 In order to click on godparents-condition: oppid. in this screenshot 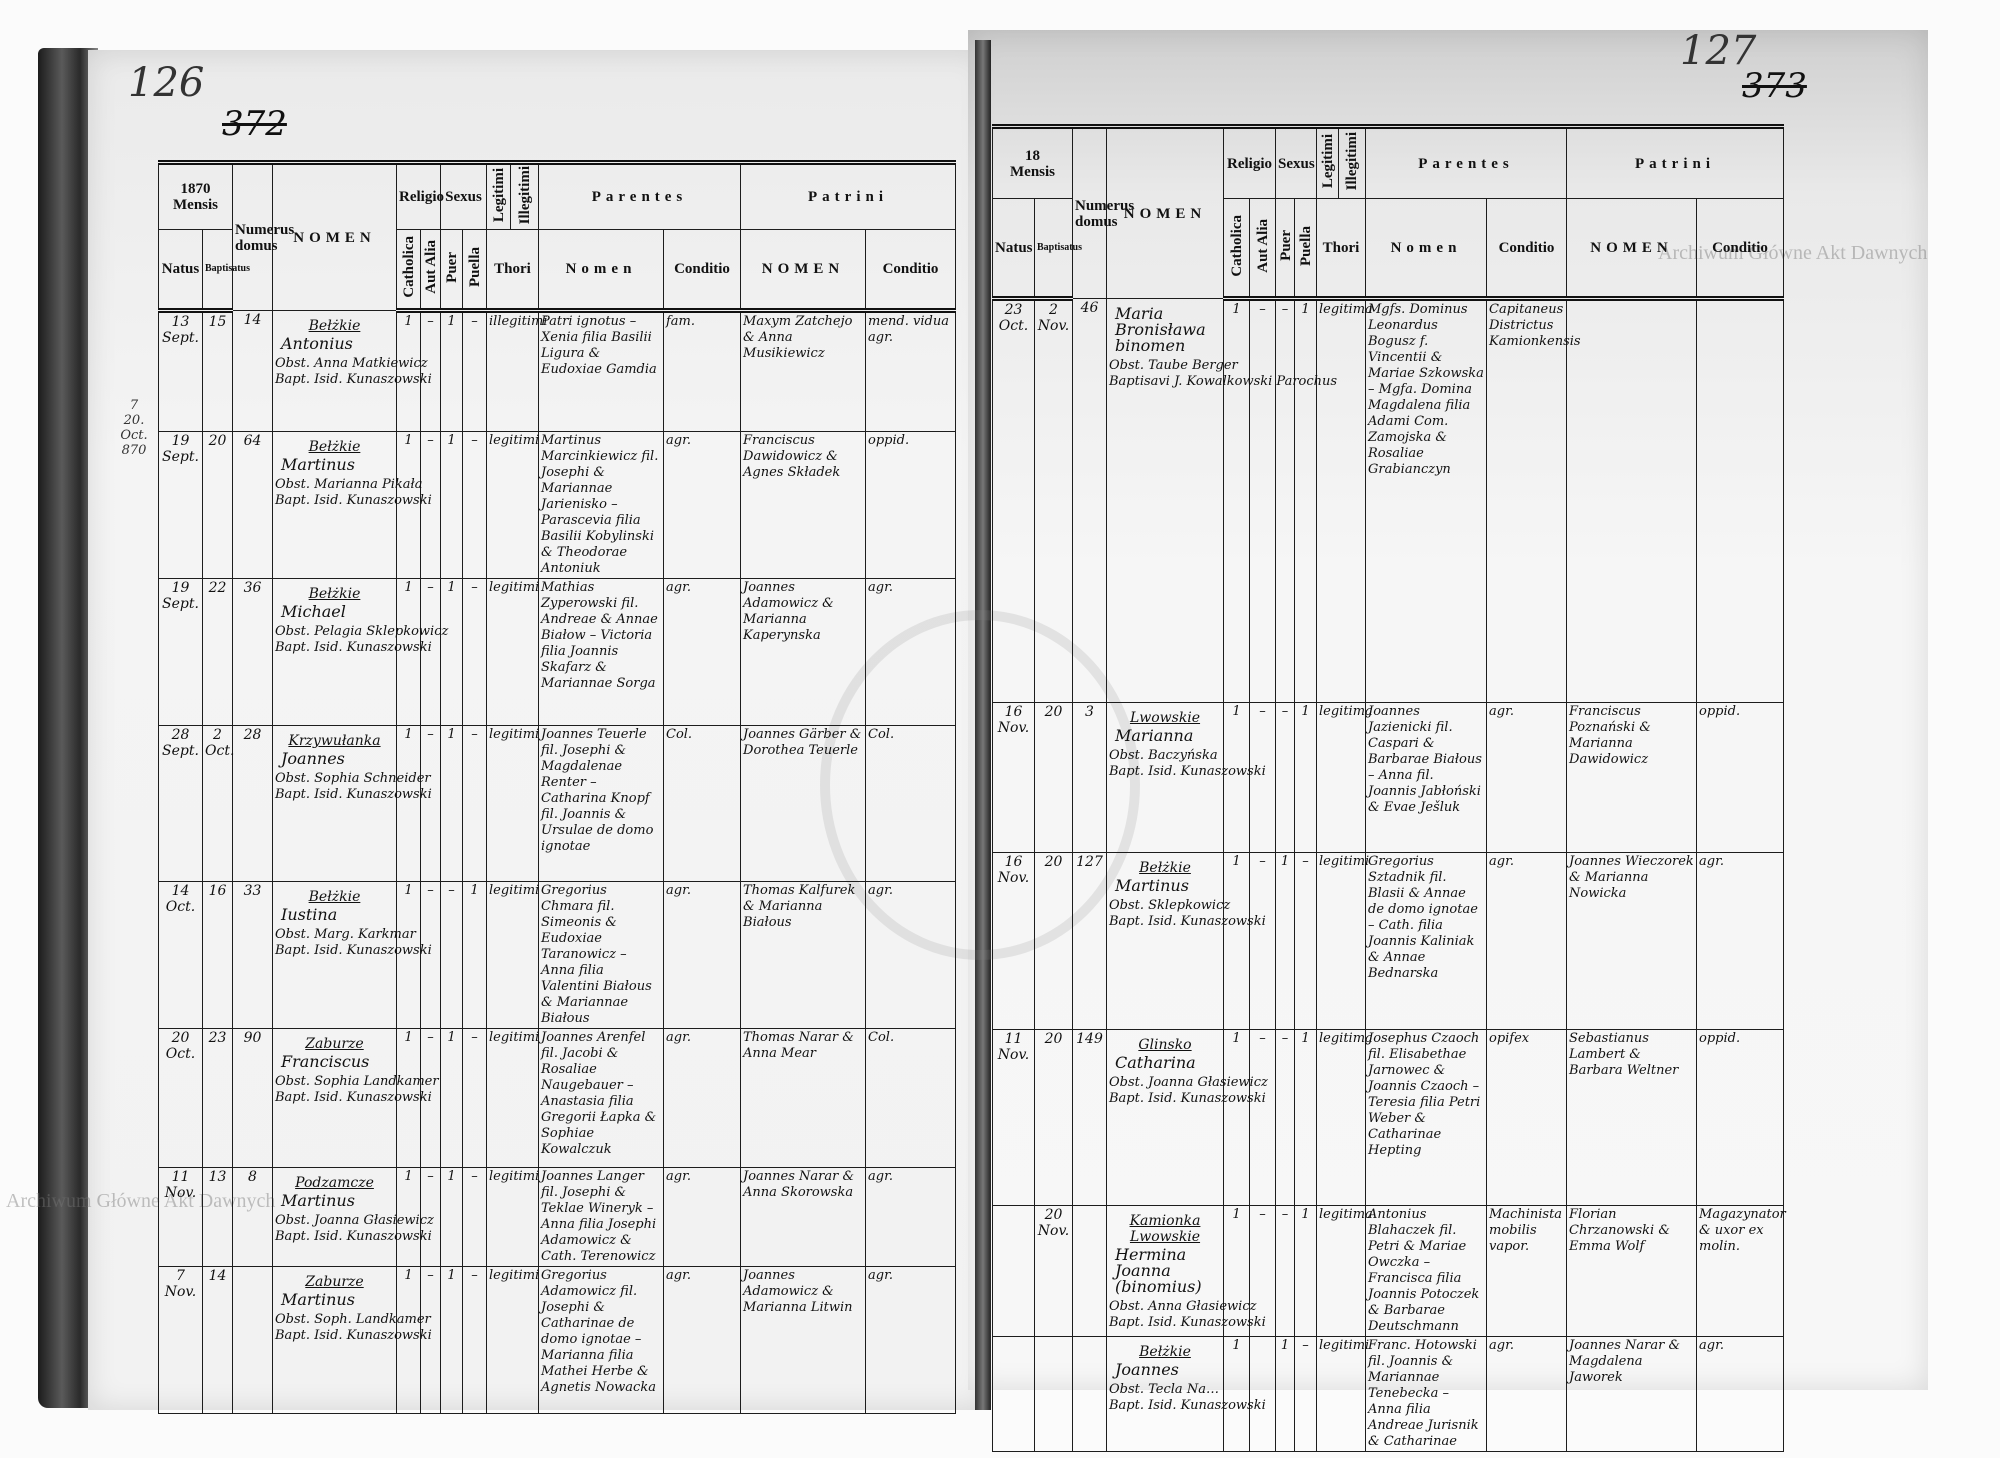, I will do `click(911, 505)`.